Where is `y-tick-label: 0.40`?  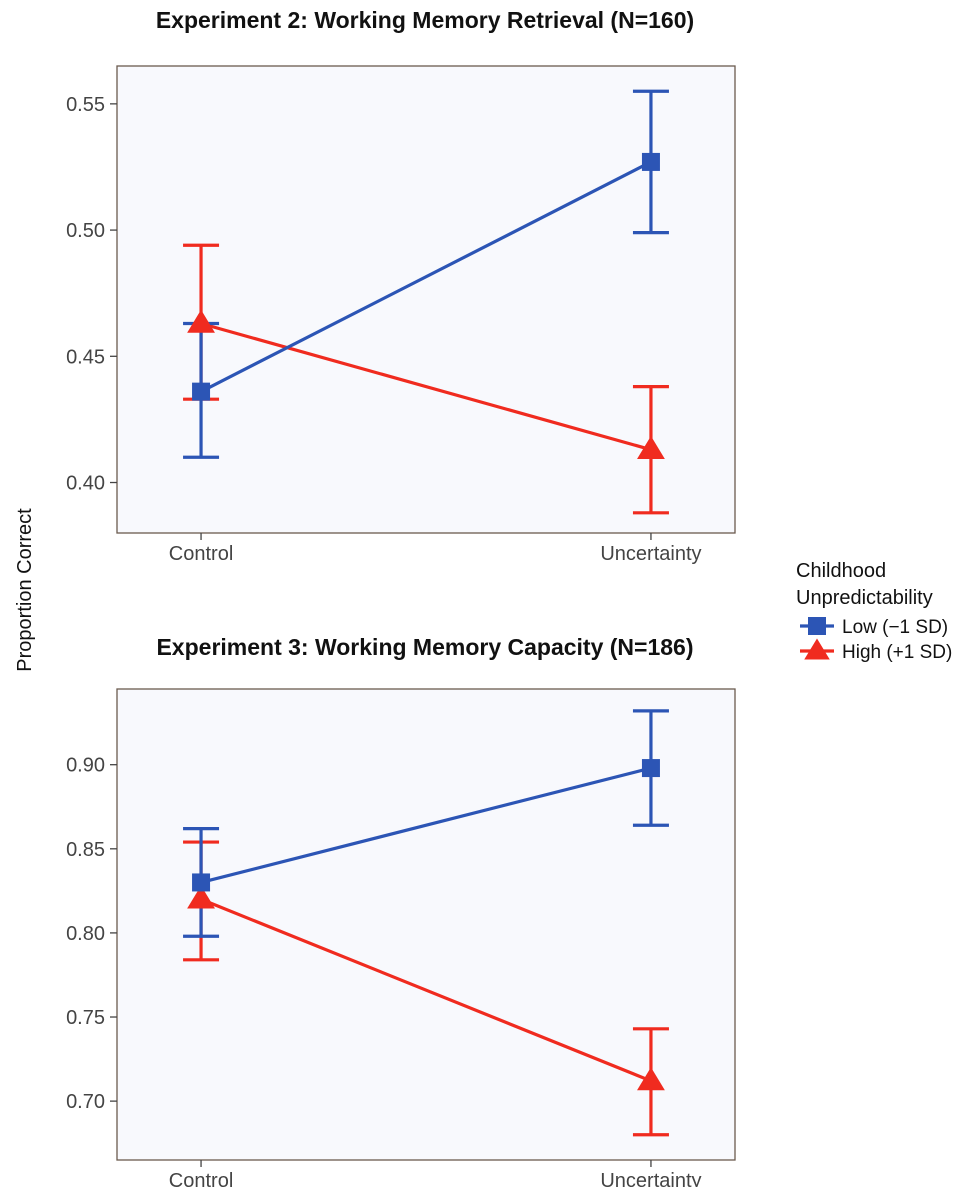 y-tick-label: 0.40 is located at coordinates (85, 484).